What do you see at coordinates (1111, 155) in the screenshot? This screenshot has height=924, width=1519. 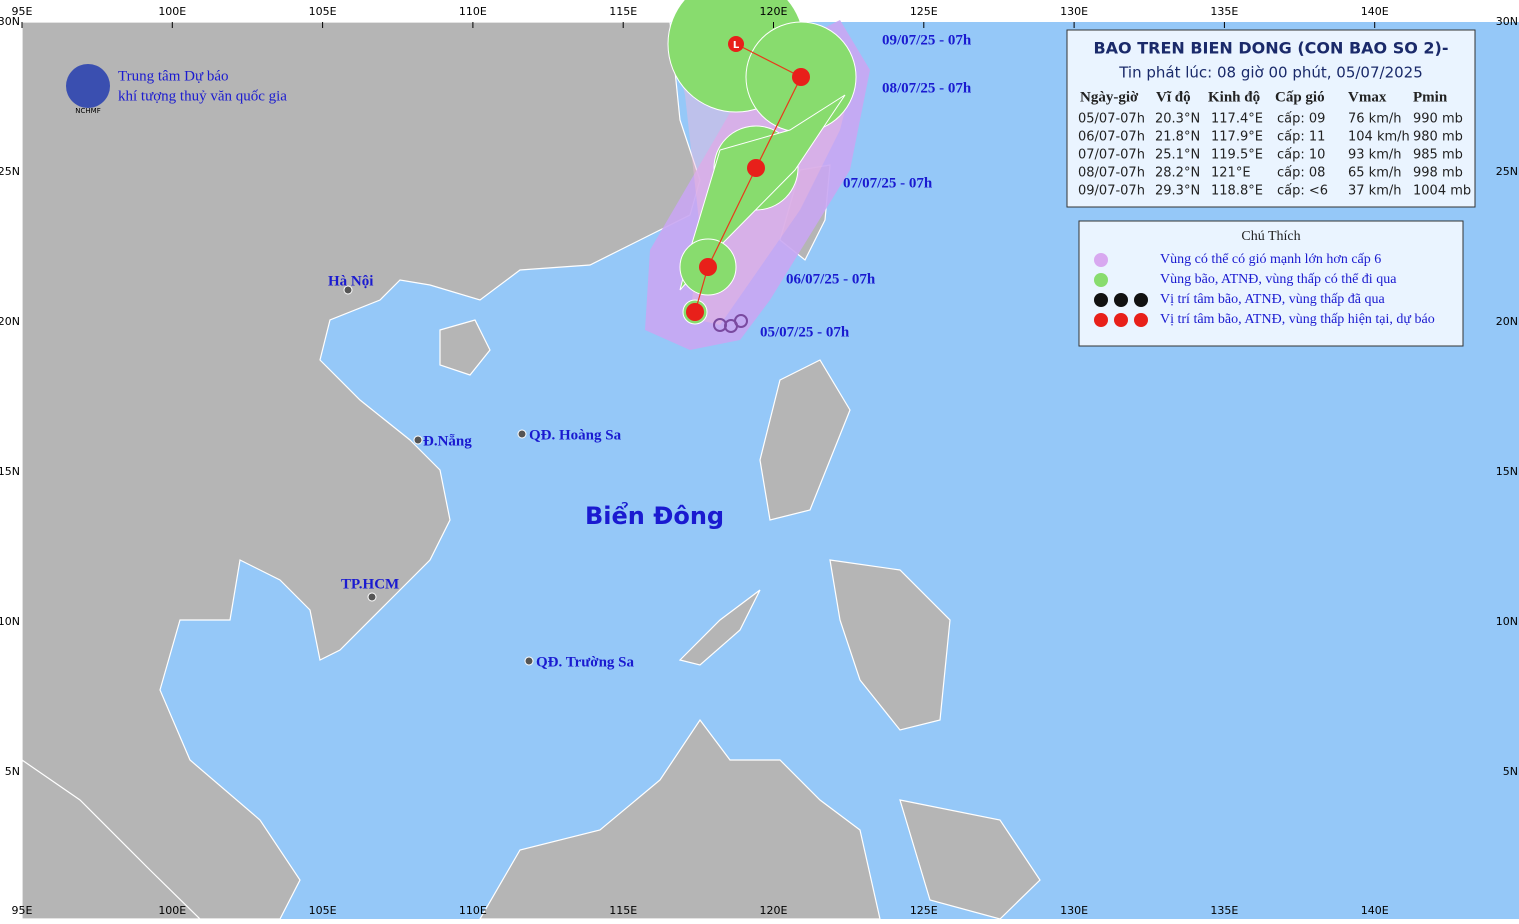 I see `table-cell: 07/07-07h` at bounding box center [1111, 155].